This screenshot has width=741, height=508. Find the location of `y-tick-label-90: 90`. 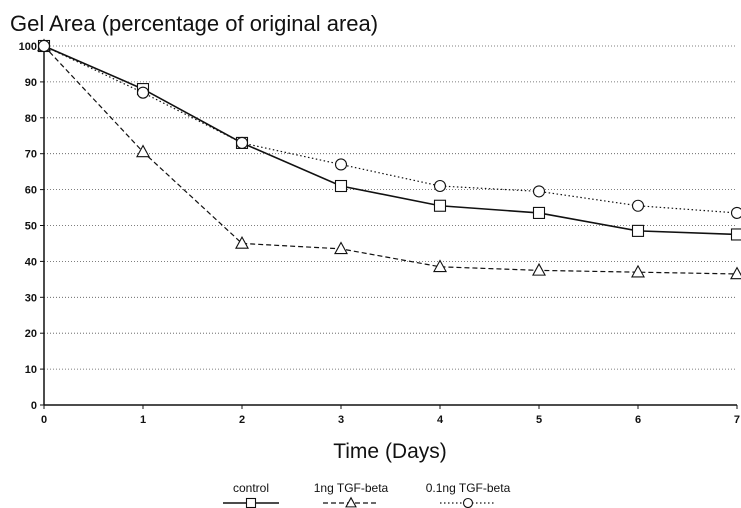

y-tick-label-90: 90 is located at coordinates (31, 83).